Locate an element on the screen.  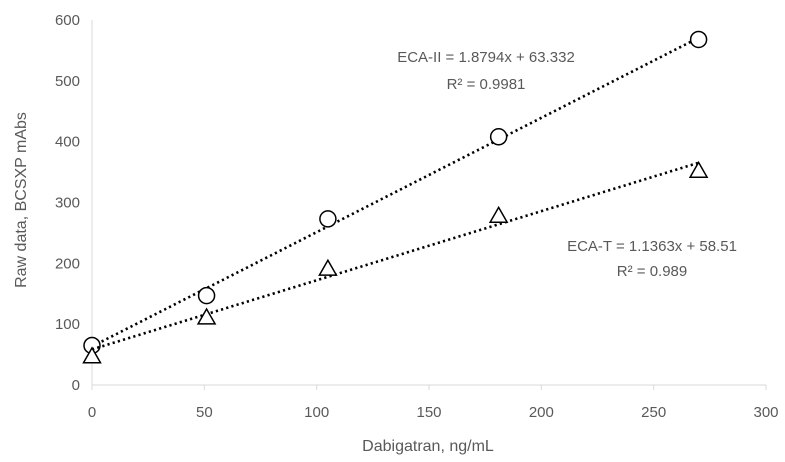
y-tick-label: 100 is located at coordinates (67, 324).